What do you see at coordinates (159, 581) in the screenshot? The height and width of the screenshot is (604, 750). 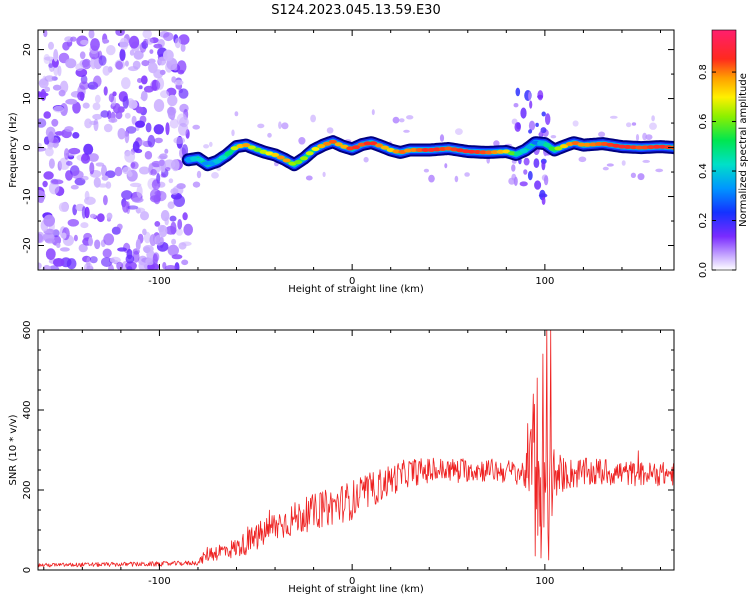 I see `x-tick-label: -100` at bounding box center [159, 581].